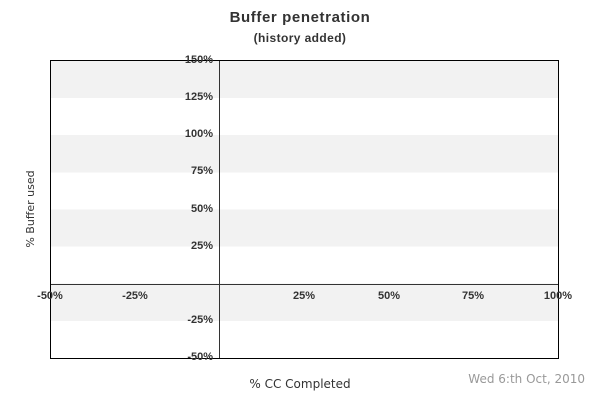  What do you see at coordinates (201, 171) in the screenshot?
I see `y-tick-label: 75%` at bounding box center [201, 171].